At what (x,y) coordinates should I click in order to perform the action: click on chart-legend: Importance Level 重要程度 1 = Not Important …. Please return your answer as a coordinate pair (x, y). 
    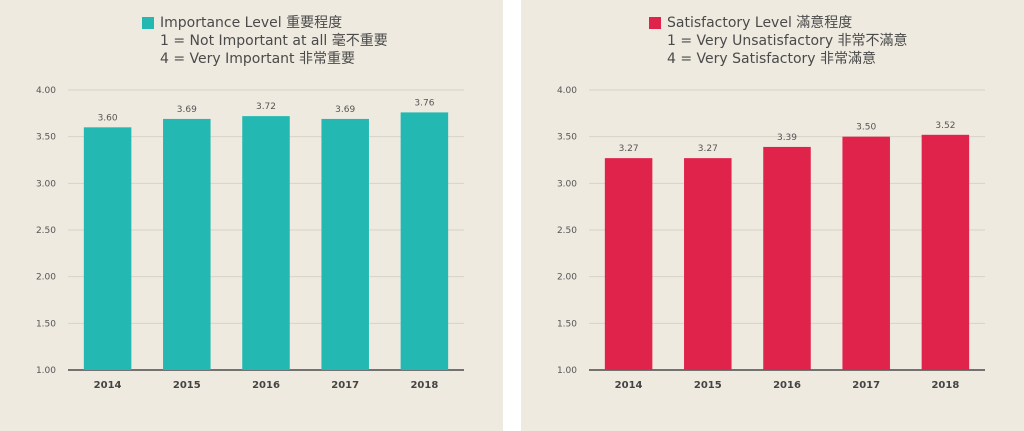
    Looking at the image, I should click on (265, 41).